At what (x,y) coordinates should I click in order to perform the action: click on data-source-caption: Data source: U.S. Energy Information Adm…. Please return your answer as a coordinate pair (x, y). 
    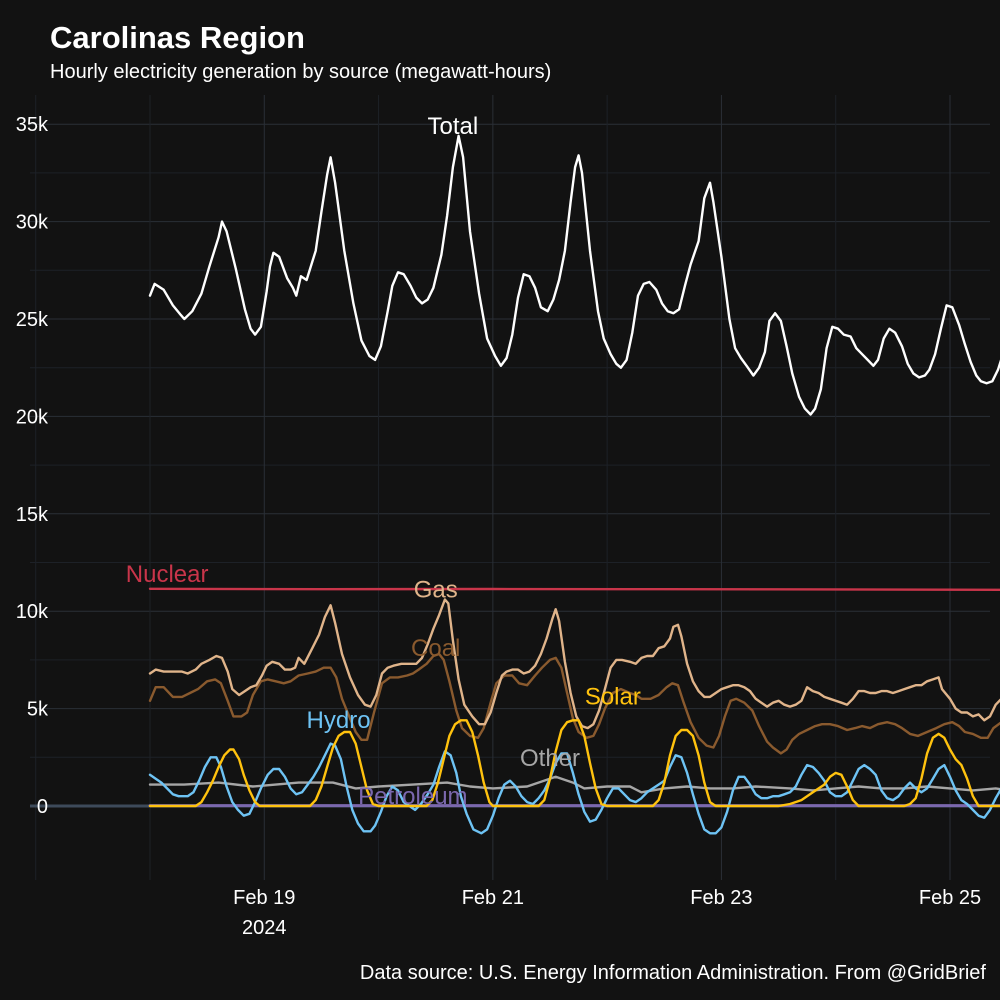
    Looking at the image, I should click on (672, 973).